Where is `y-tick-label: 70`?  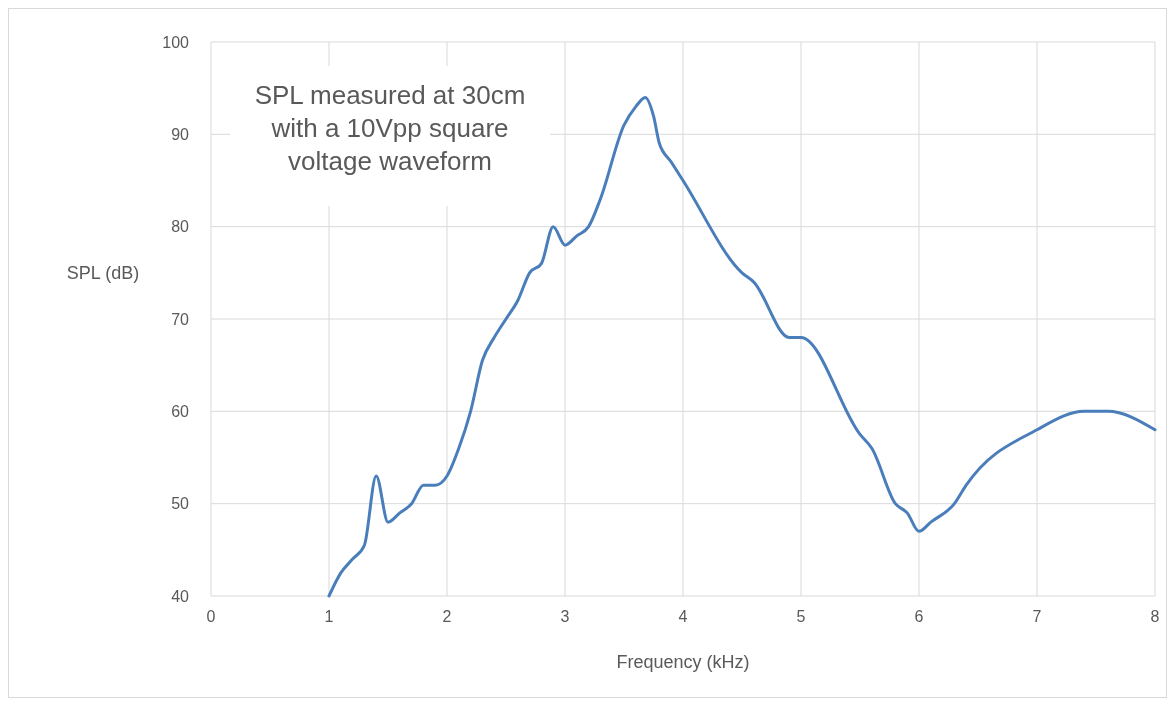 y-tick-label: 70 is located at coordinates (180, 319).